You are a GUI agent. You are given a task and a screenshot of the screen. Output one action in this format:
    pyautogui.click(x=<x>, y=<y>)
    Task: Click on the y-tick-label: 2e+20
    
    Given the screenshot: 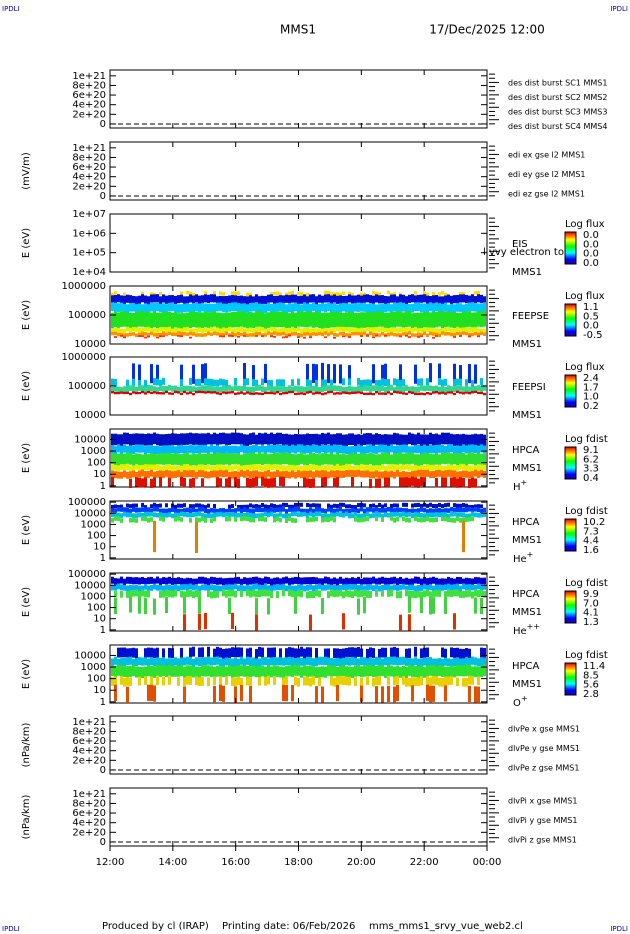 What is the action you would take?
    pyautogui.click(x=89, y=114)
    